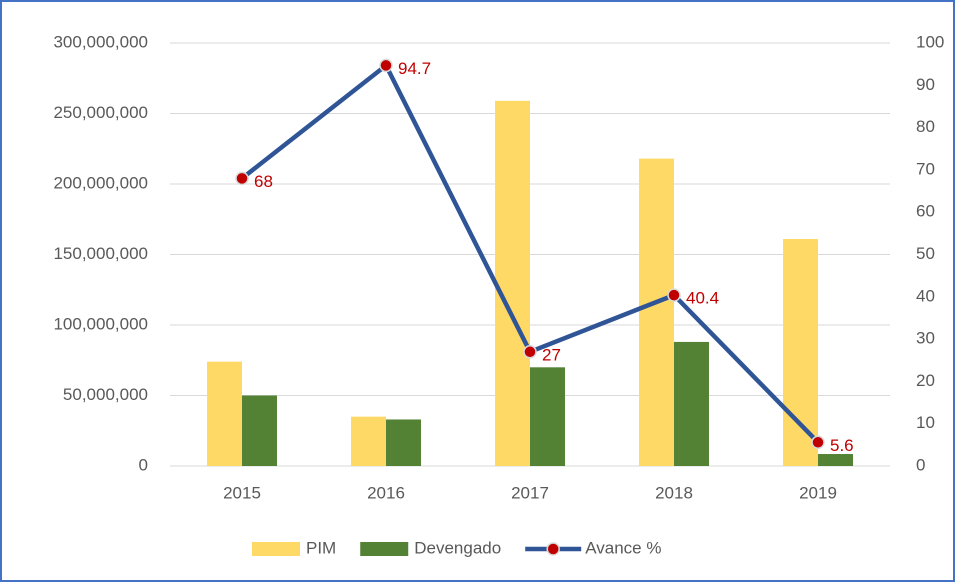  What do you see at coordinates (100, 253) in the screenshot?
I see `y-tick-label: 150,000,000` at bounding box center [100, 253].